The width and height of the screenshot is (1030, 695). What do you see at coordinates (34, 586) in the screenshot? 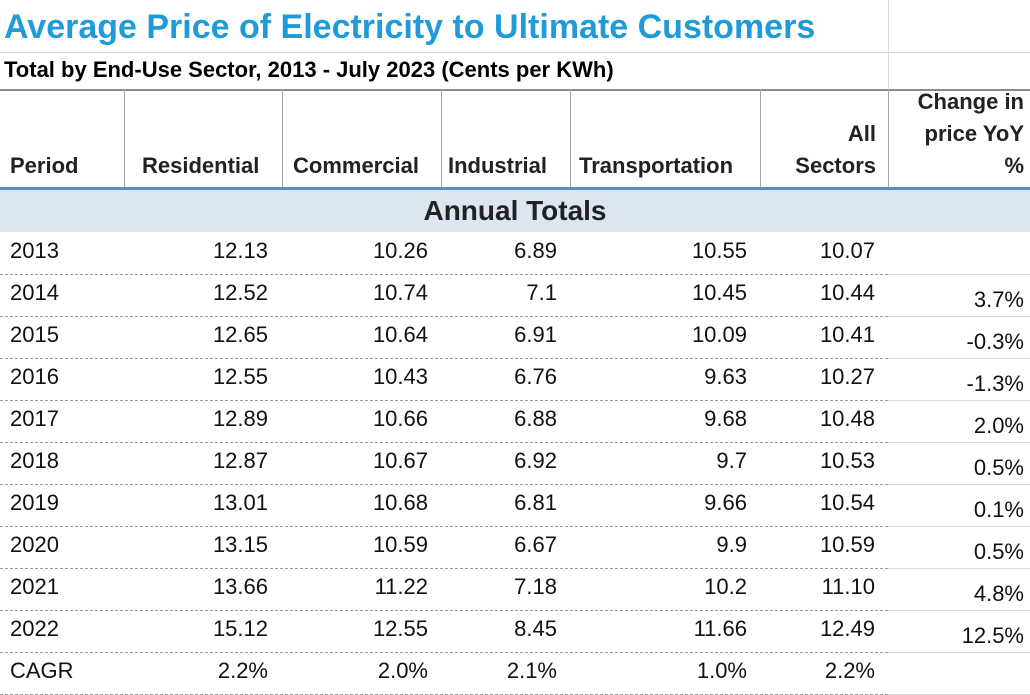
I see `cell-period: 2021` at bounding box center [34, 586].